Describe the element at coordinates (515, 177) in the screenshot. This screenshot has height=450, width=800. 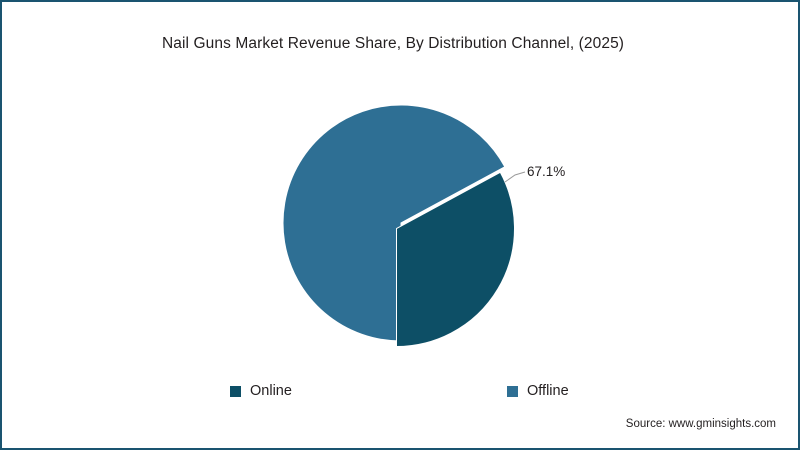
I see `data-label-leader-line` at that location.